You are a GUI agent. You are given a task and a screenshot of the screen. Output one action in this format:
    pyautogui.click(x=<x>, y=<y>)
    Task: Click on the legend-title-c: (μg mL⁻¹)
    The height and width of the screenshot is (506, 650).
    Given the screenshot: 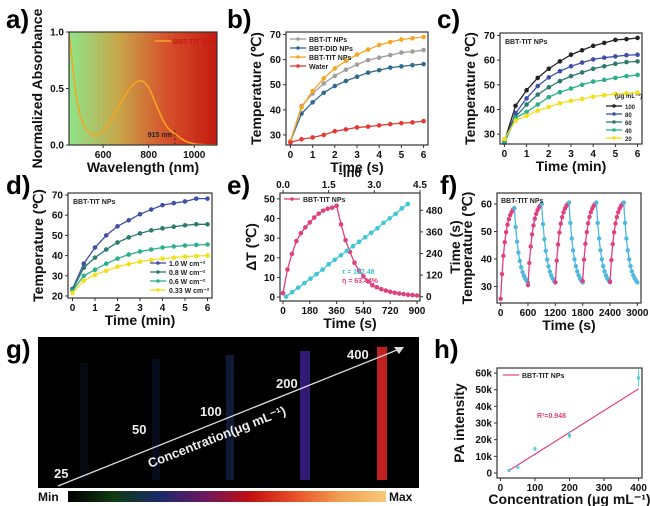 What is the action you would take?
    pyautogui.click(x=628, y=96)
    